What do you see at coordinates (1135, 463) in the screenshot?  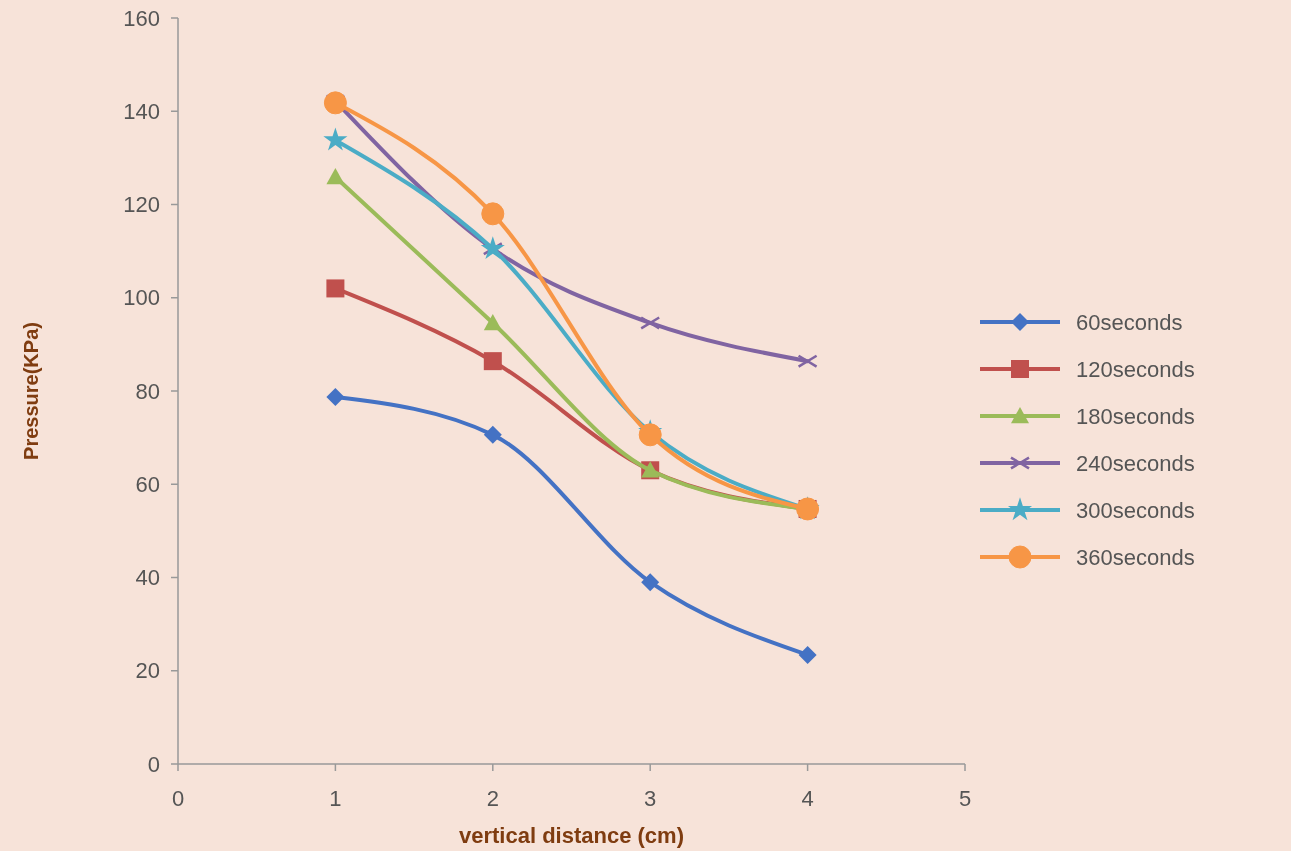 I see `legend-label: 240seconds` at bounding box center [1135, 463].